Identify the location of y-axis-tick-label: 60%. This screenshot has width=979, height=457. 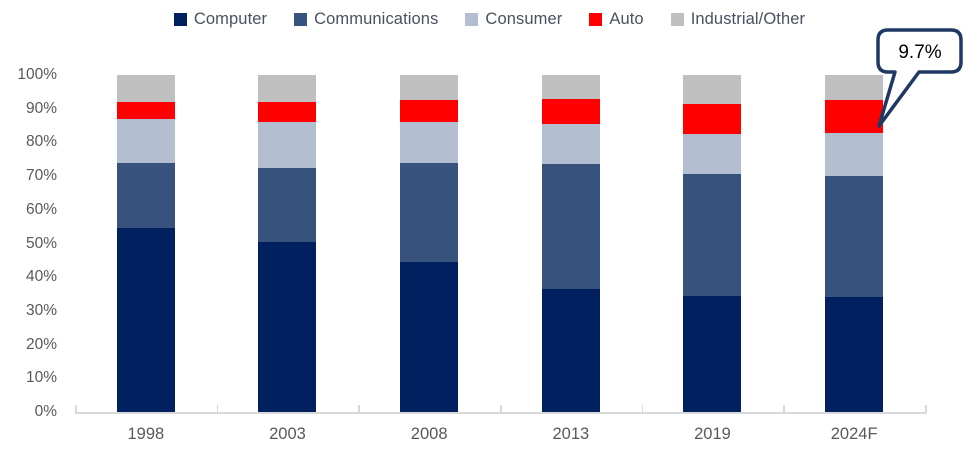
(41, 209).